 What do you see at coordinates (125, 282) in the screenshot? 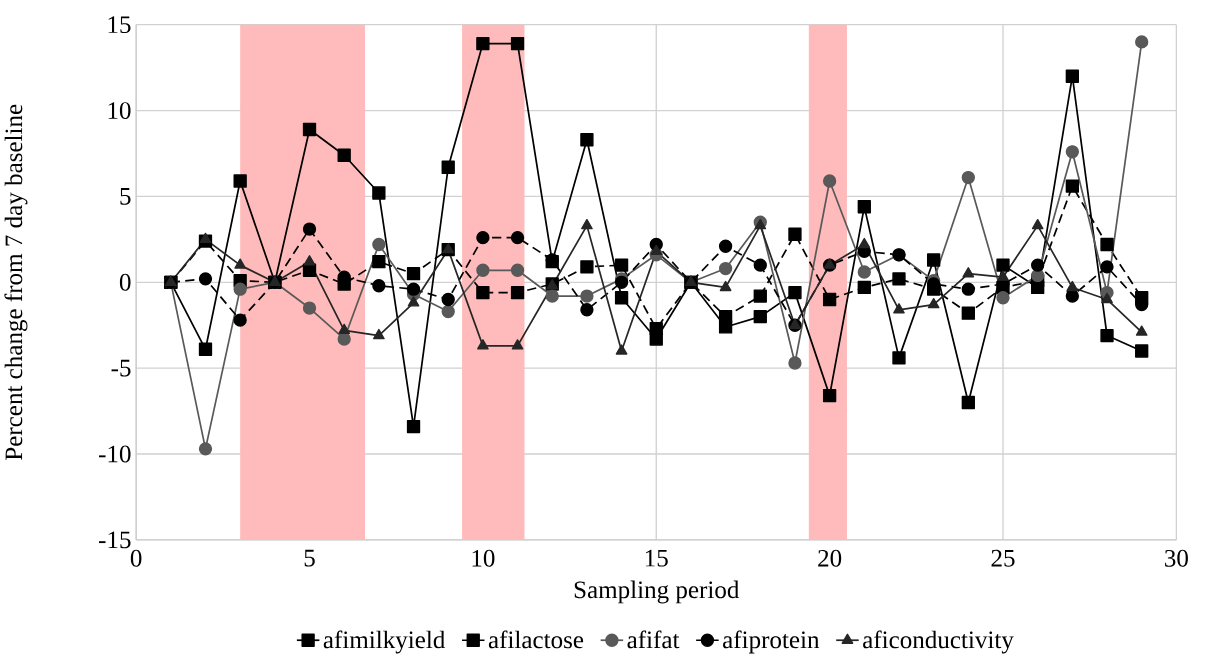
I see `y-tick-label: 0` at bounding box center [125, 282].